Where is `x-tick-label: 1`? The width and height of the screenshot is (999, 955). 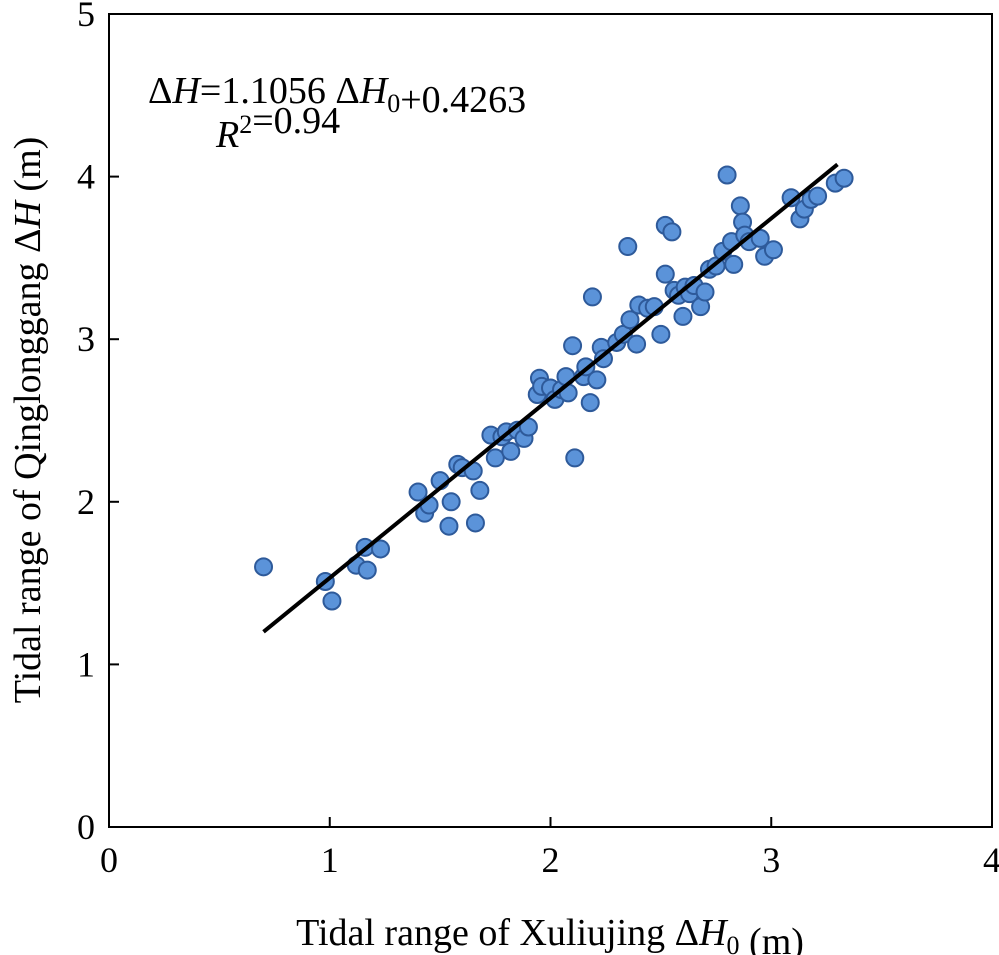 x-tick-label: 1 is located at coordinates (330, 860).